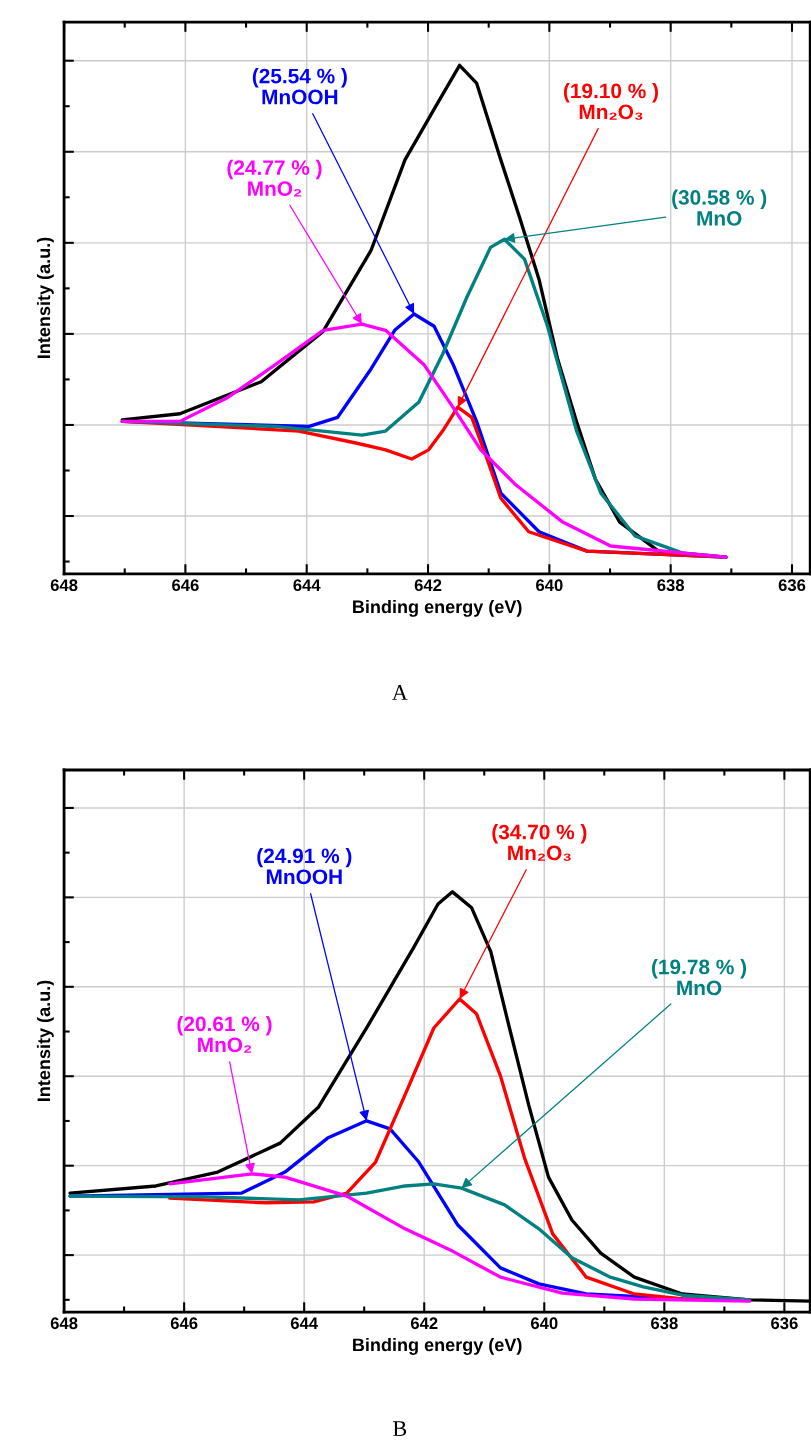 The height and width of the screenshot is (1452, 811). Describe the element at coordinates (224, 1034) in the screenshot. I see `annotation: (20.61 % ) MnO₂` at that location.